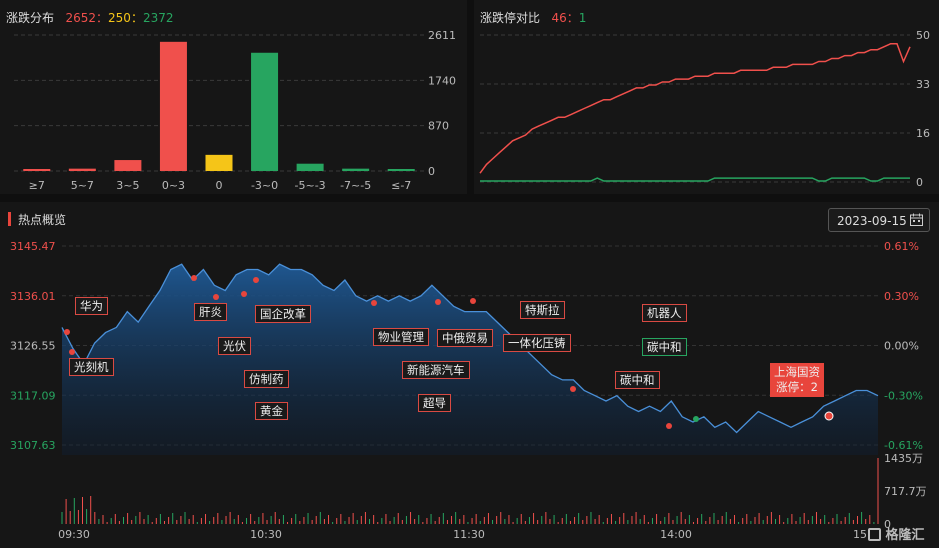 The width and height of the screenshot is (939, 548). What do you see at coordinates (310, 185) in the screenshot?
I see `x-tick-label: -5~-3` at bounding box center [310, 185].